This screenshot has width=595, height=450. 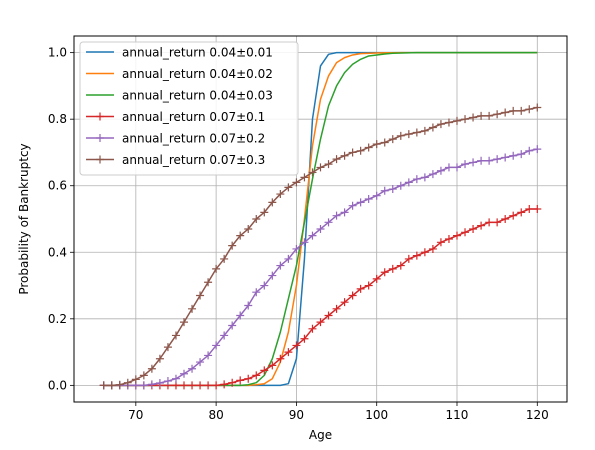 I want to click on y-axis-label: Probability of Bankruptcy, so click(x=24, y=218).